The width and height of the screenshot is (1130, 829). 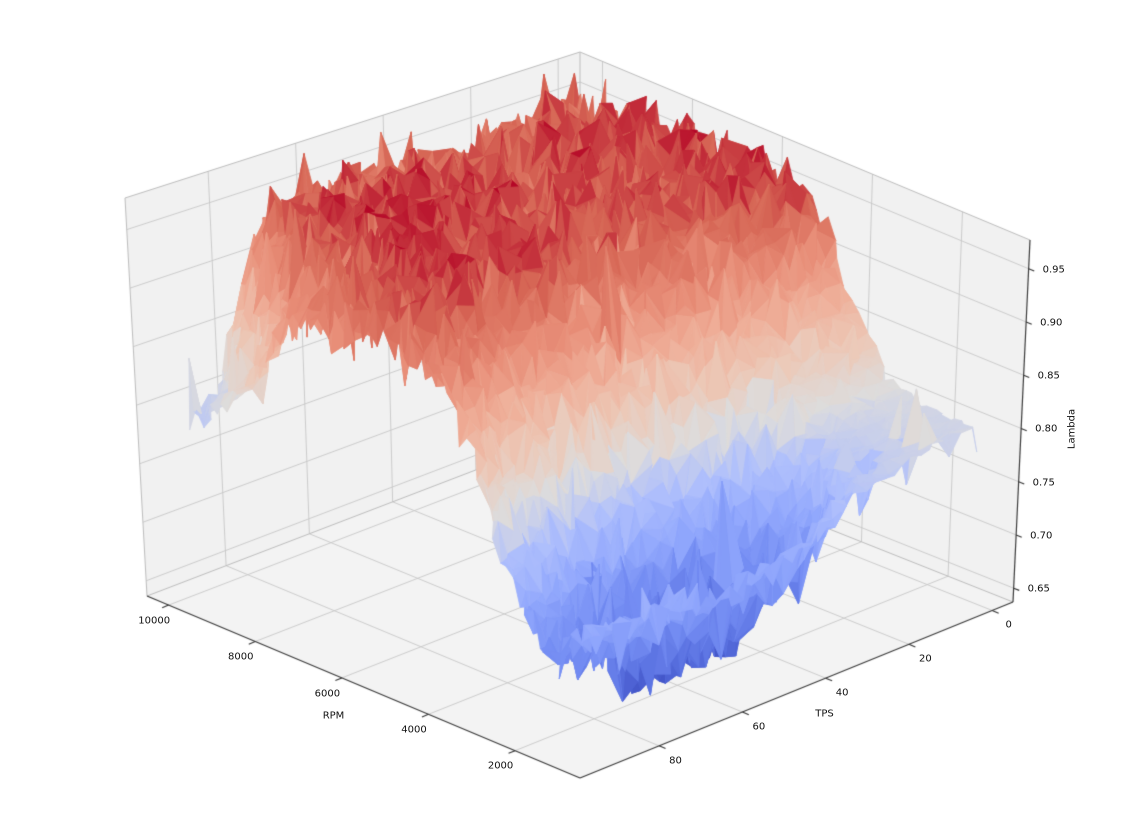 What do you see at coordinates (333, 716) in the screenshot?
I see `x-axis-label: RPM` at bounding box center [333, 716].